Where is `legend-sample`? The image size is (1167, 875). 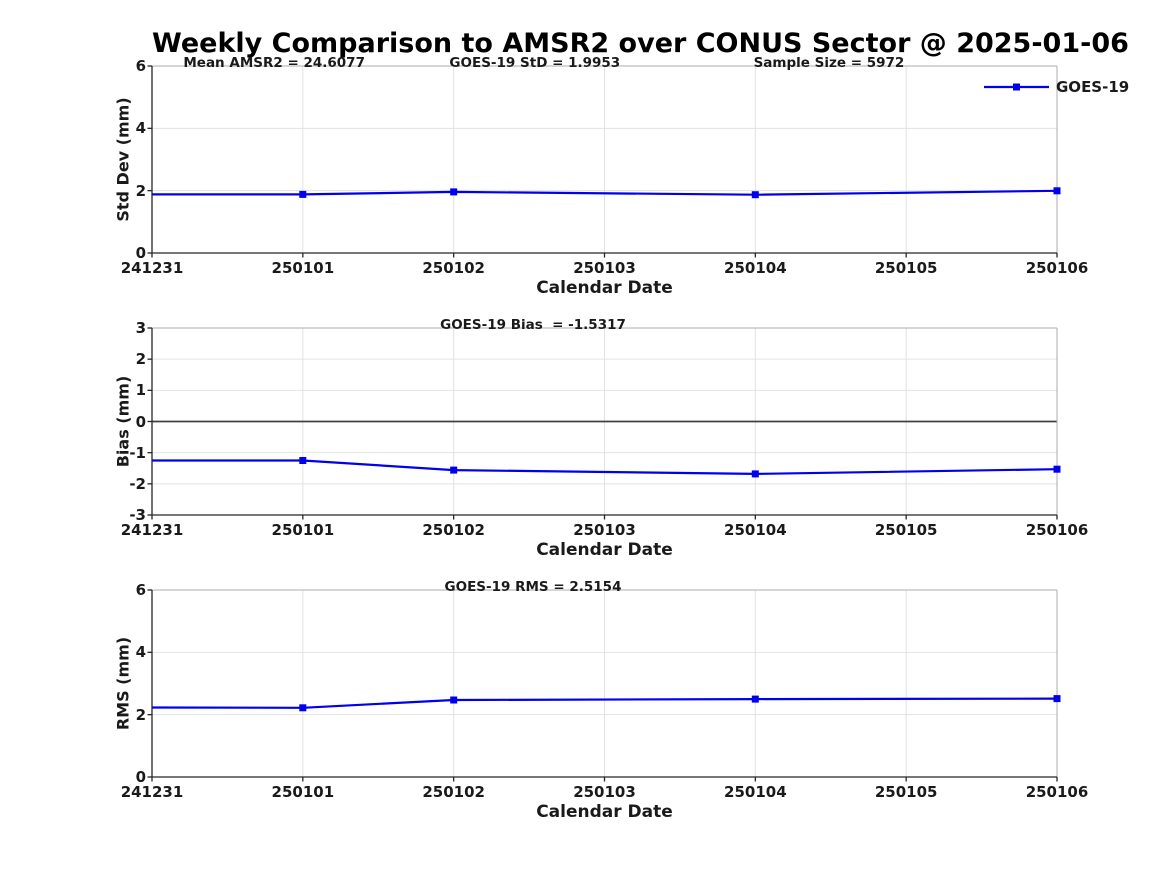 legend-sample is located at coordinates (1016, 87).